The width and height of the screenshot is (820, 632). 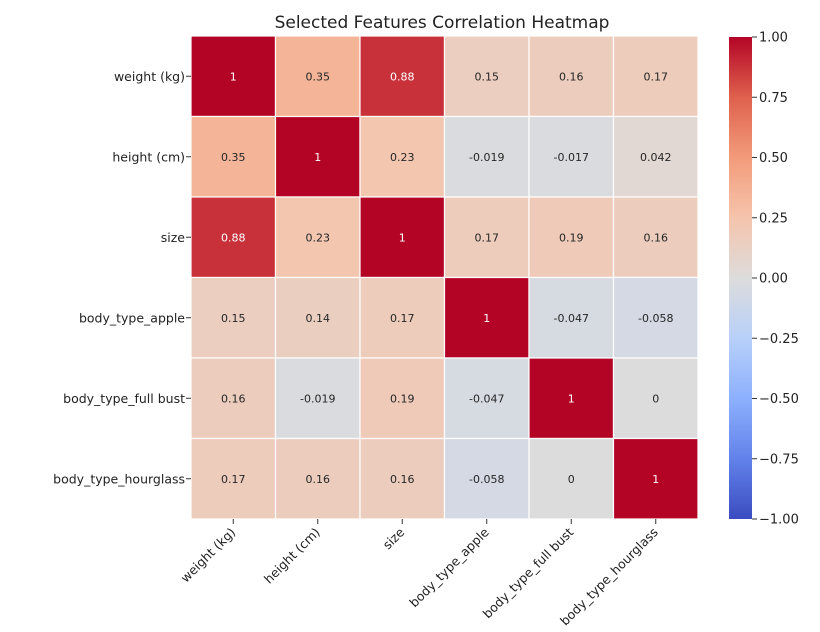 I want to click on y-tick-label: height (cm), so click(x=148, y=156).